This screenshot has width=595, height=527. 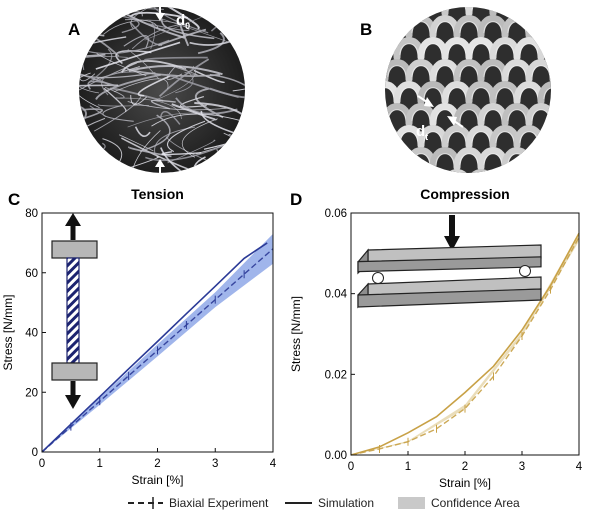 What do you see at coordinates (162, 90) in the screenshot?
I see `fabric-photo-a: d0` at bounding box center [162, 90].